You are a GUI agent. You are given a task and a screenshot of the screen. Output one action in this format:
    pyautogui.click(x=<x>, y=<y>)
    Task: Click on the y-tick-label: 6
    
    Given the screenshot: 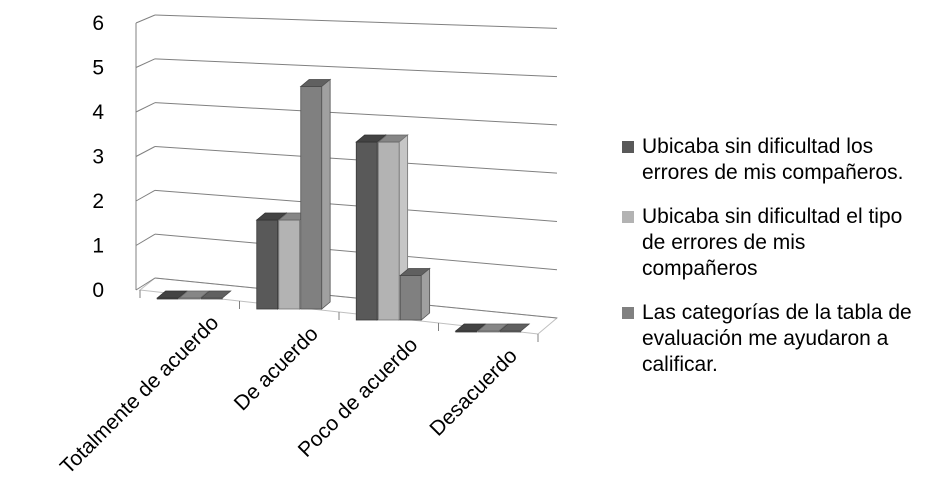 What is the action you would take?
    pyautogui.click(x=98, y=23)
    